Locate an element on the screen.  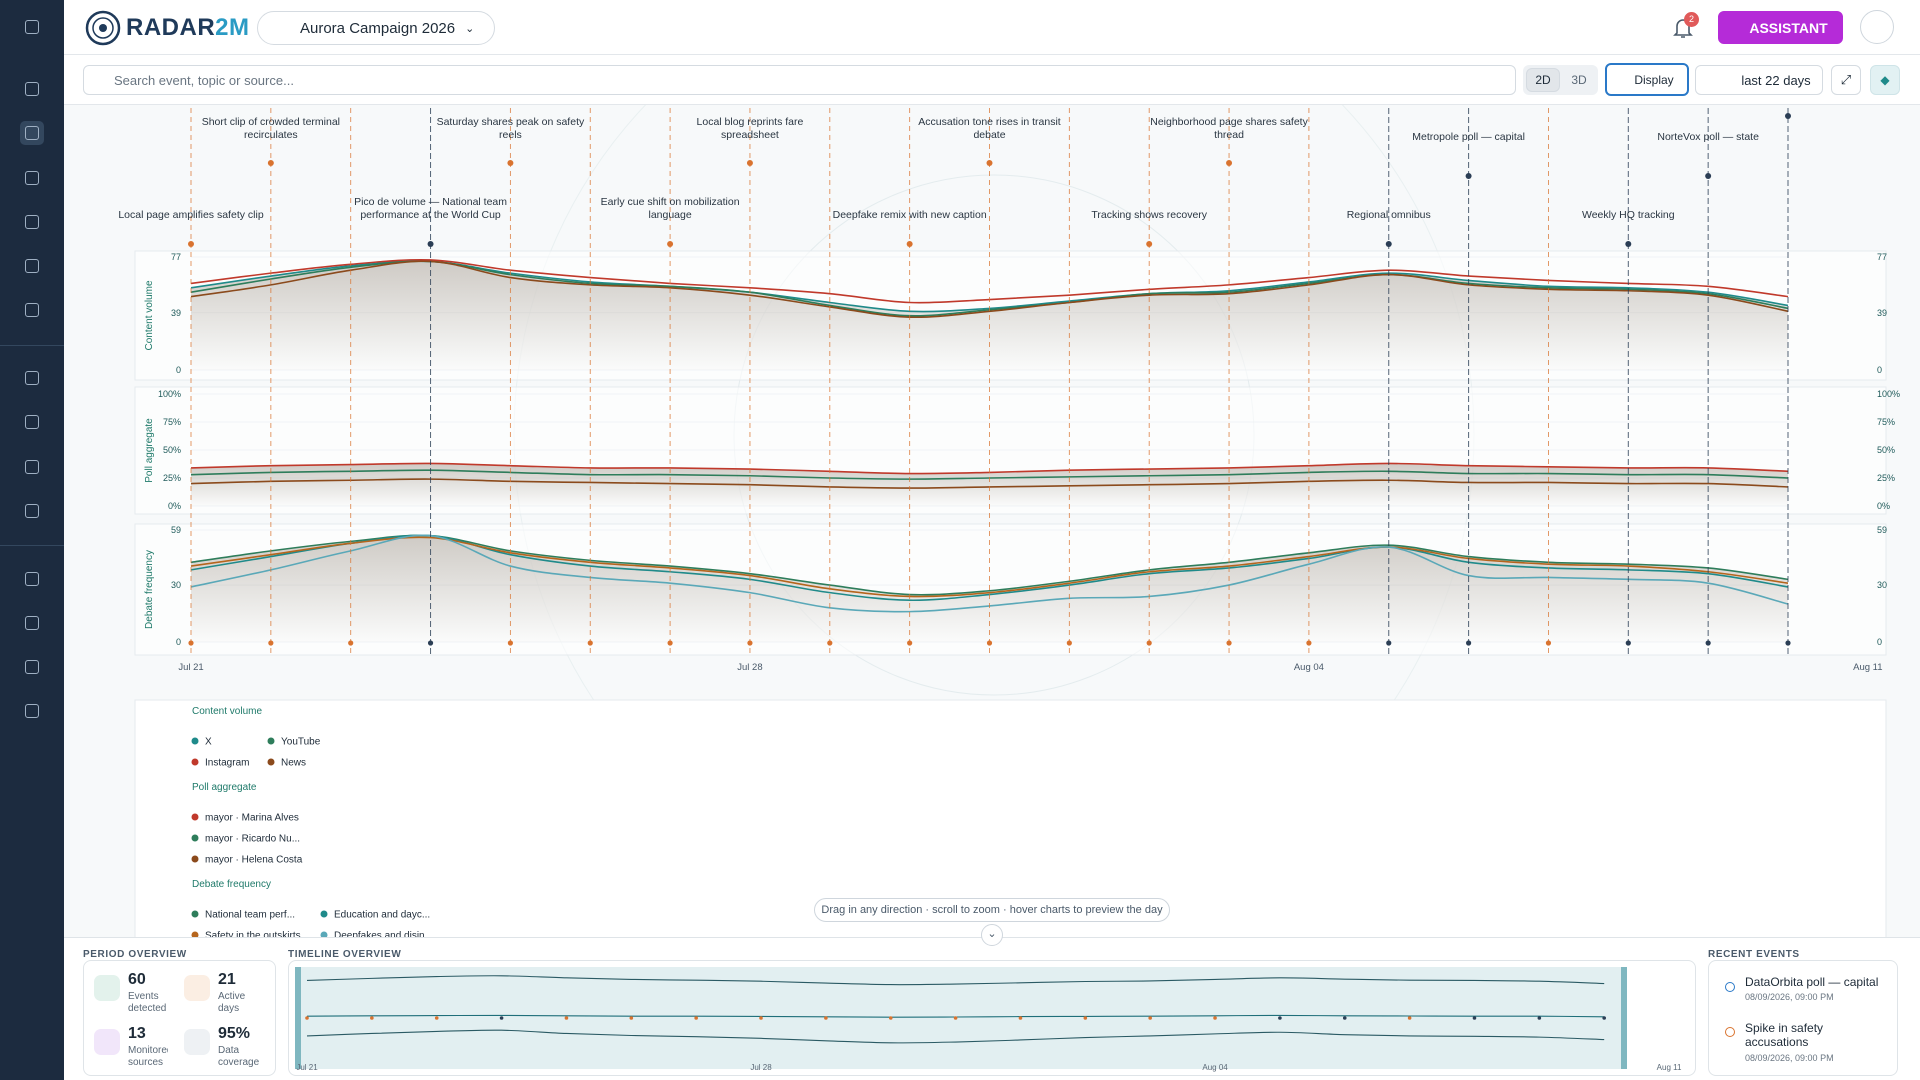
event-label: Tracking shows recovery is located at coordinates (1149, 215).